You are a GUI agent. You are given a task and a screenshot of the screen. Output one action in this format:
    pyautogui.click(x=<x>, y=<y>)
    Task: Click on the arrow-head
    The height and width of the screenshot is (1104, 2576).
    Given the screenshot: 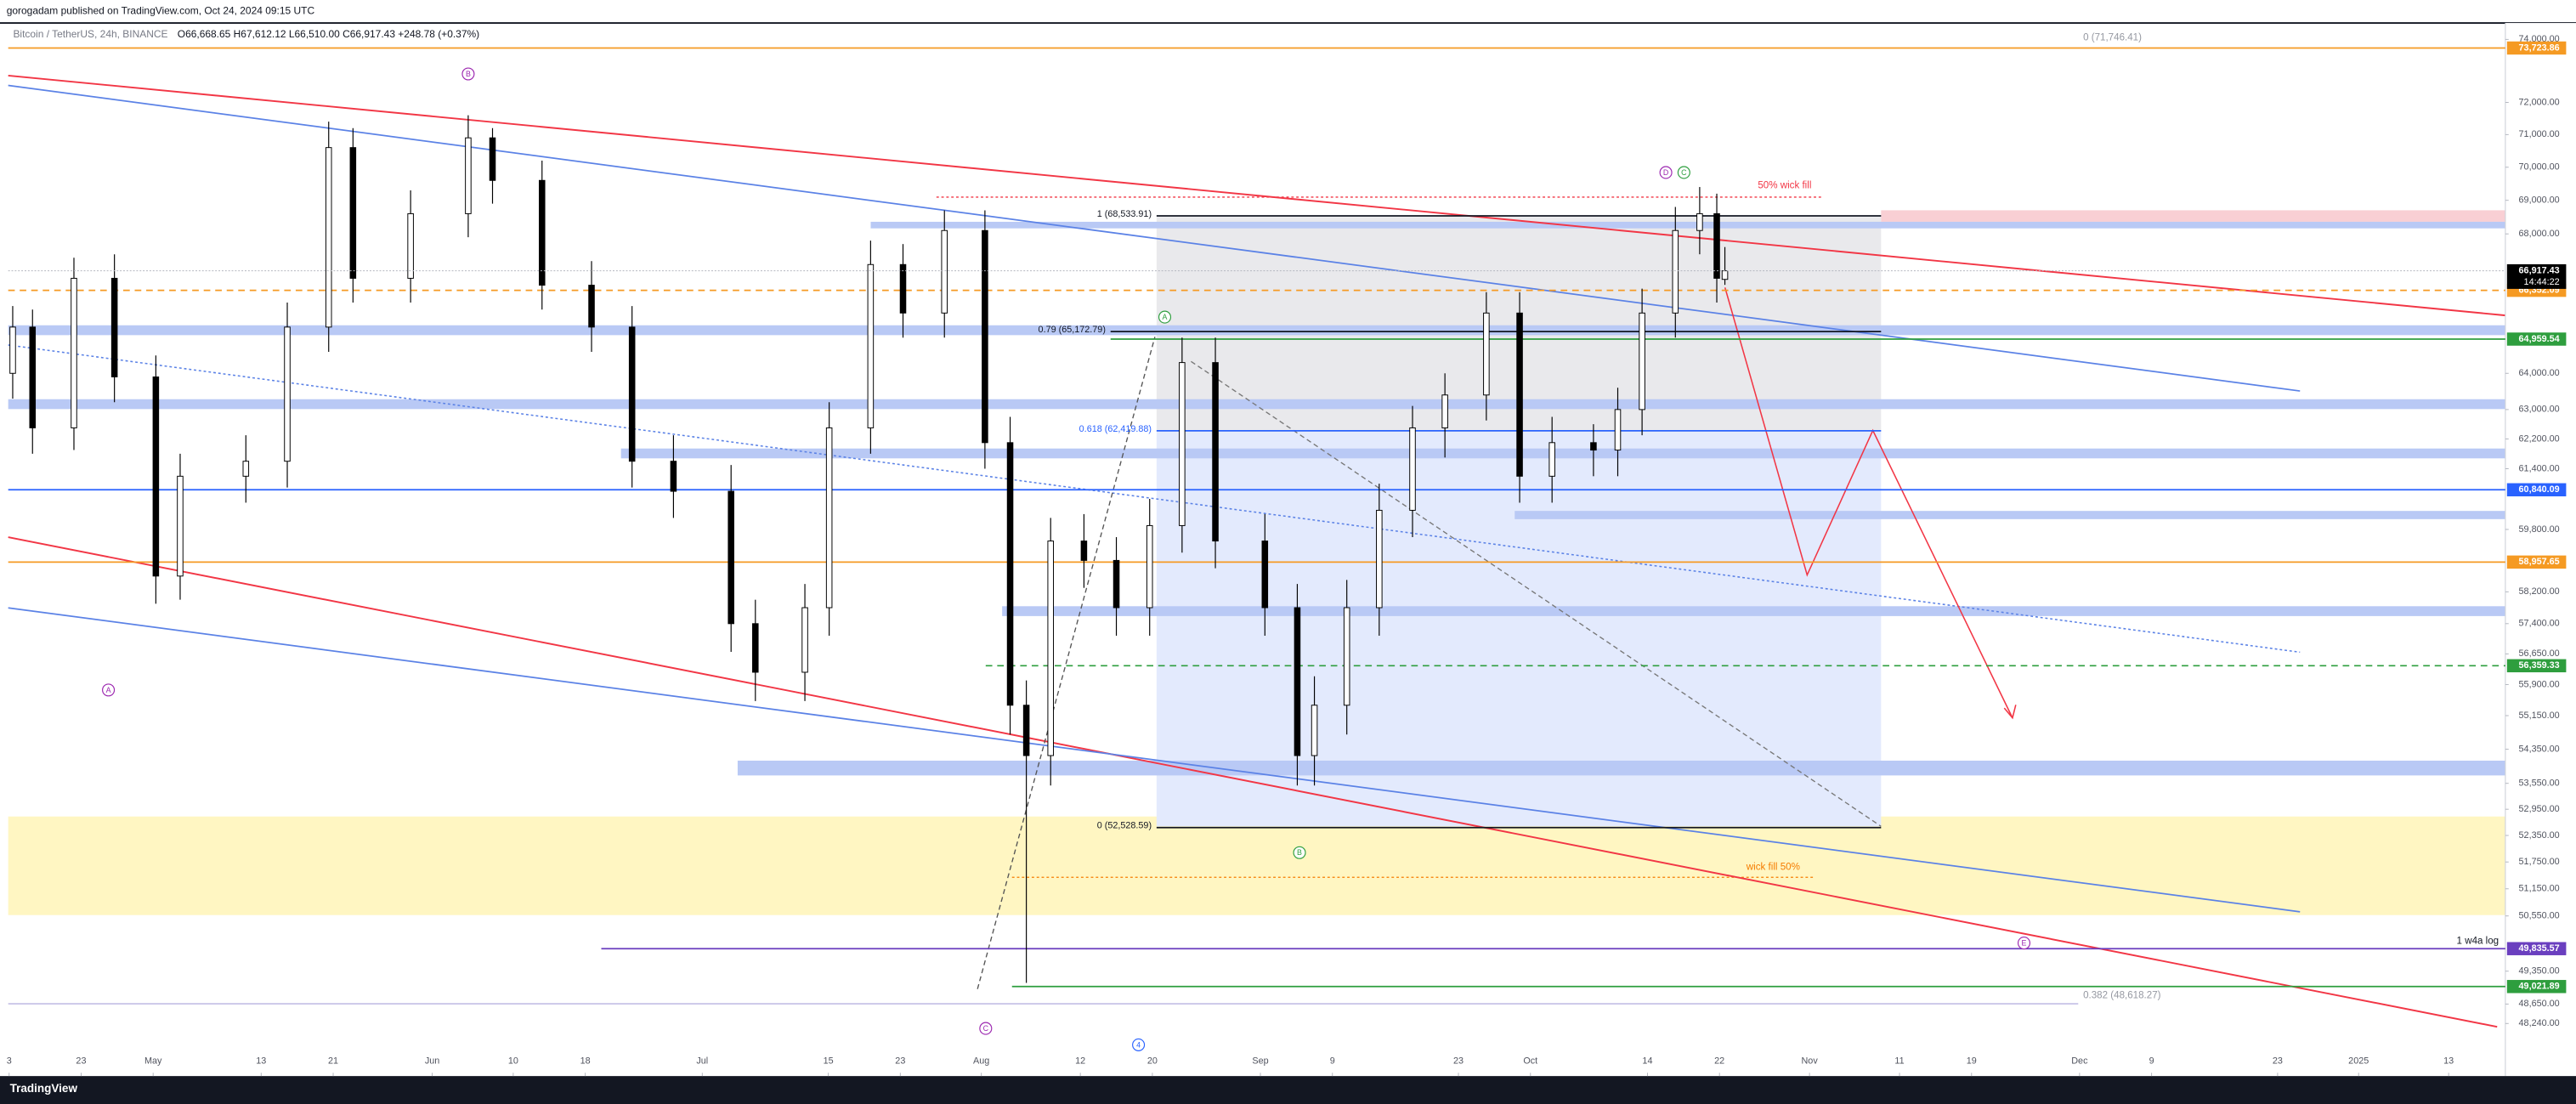 What is the action you would take?
    pyautogui.click(x=2010, y=712)
    